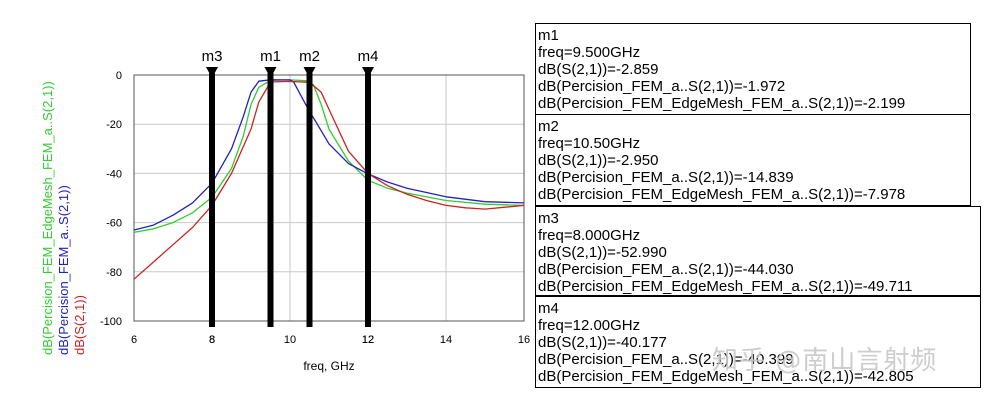  What do you see at coordinates (114, 174) in the screenshot?
I see `y-tick-label: -40` at bounding box center [114, 174].